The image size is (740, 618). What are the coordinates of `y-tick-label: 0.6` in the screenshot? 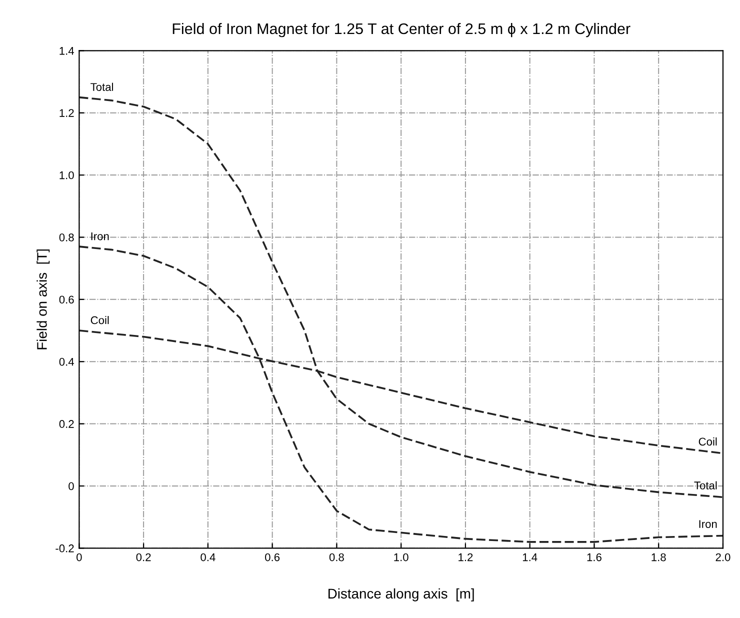 It's located at (66, 300).